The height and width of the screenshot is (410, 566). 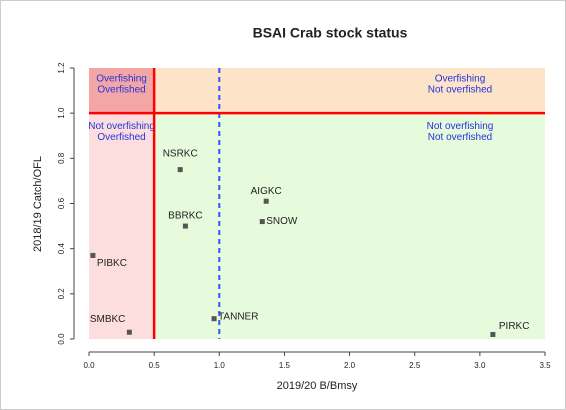 What do you see at coordinates (89, 365) in the screenshot?
I see `x-tick-label: 0.0` at bounding box center [89, 365].